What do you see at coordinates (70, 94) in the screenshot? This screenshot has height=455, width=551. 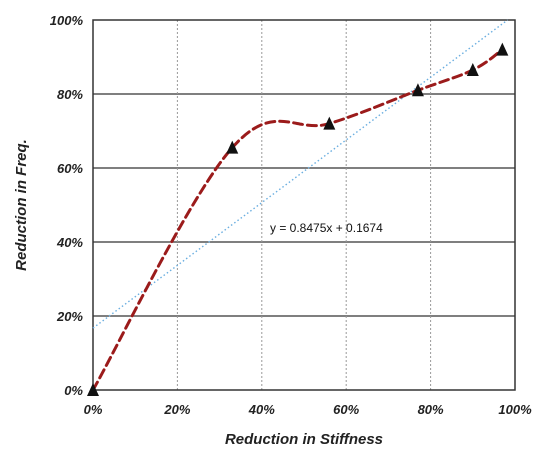 I see `y-tick-label: 80%` at bounding box center [70, 94].